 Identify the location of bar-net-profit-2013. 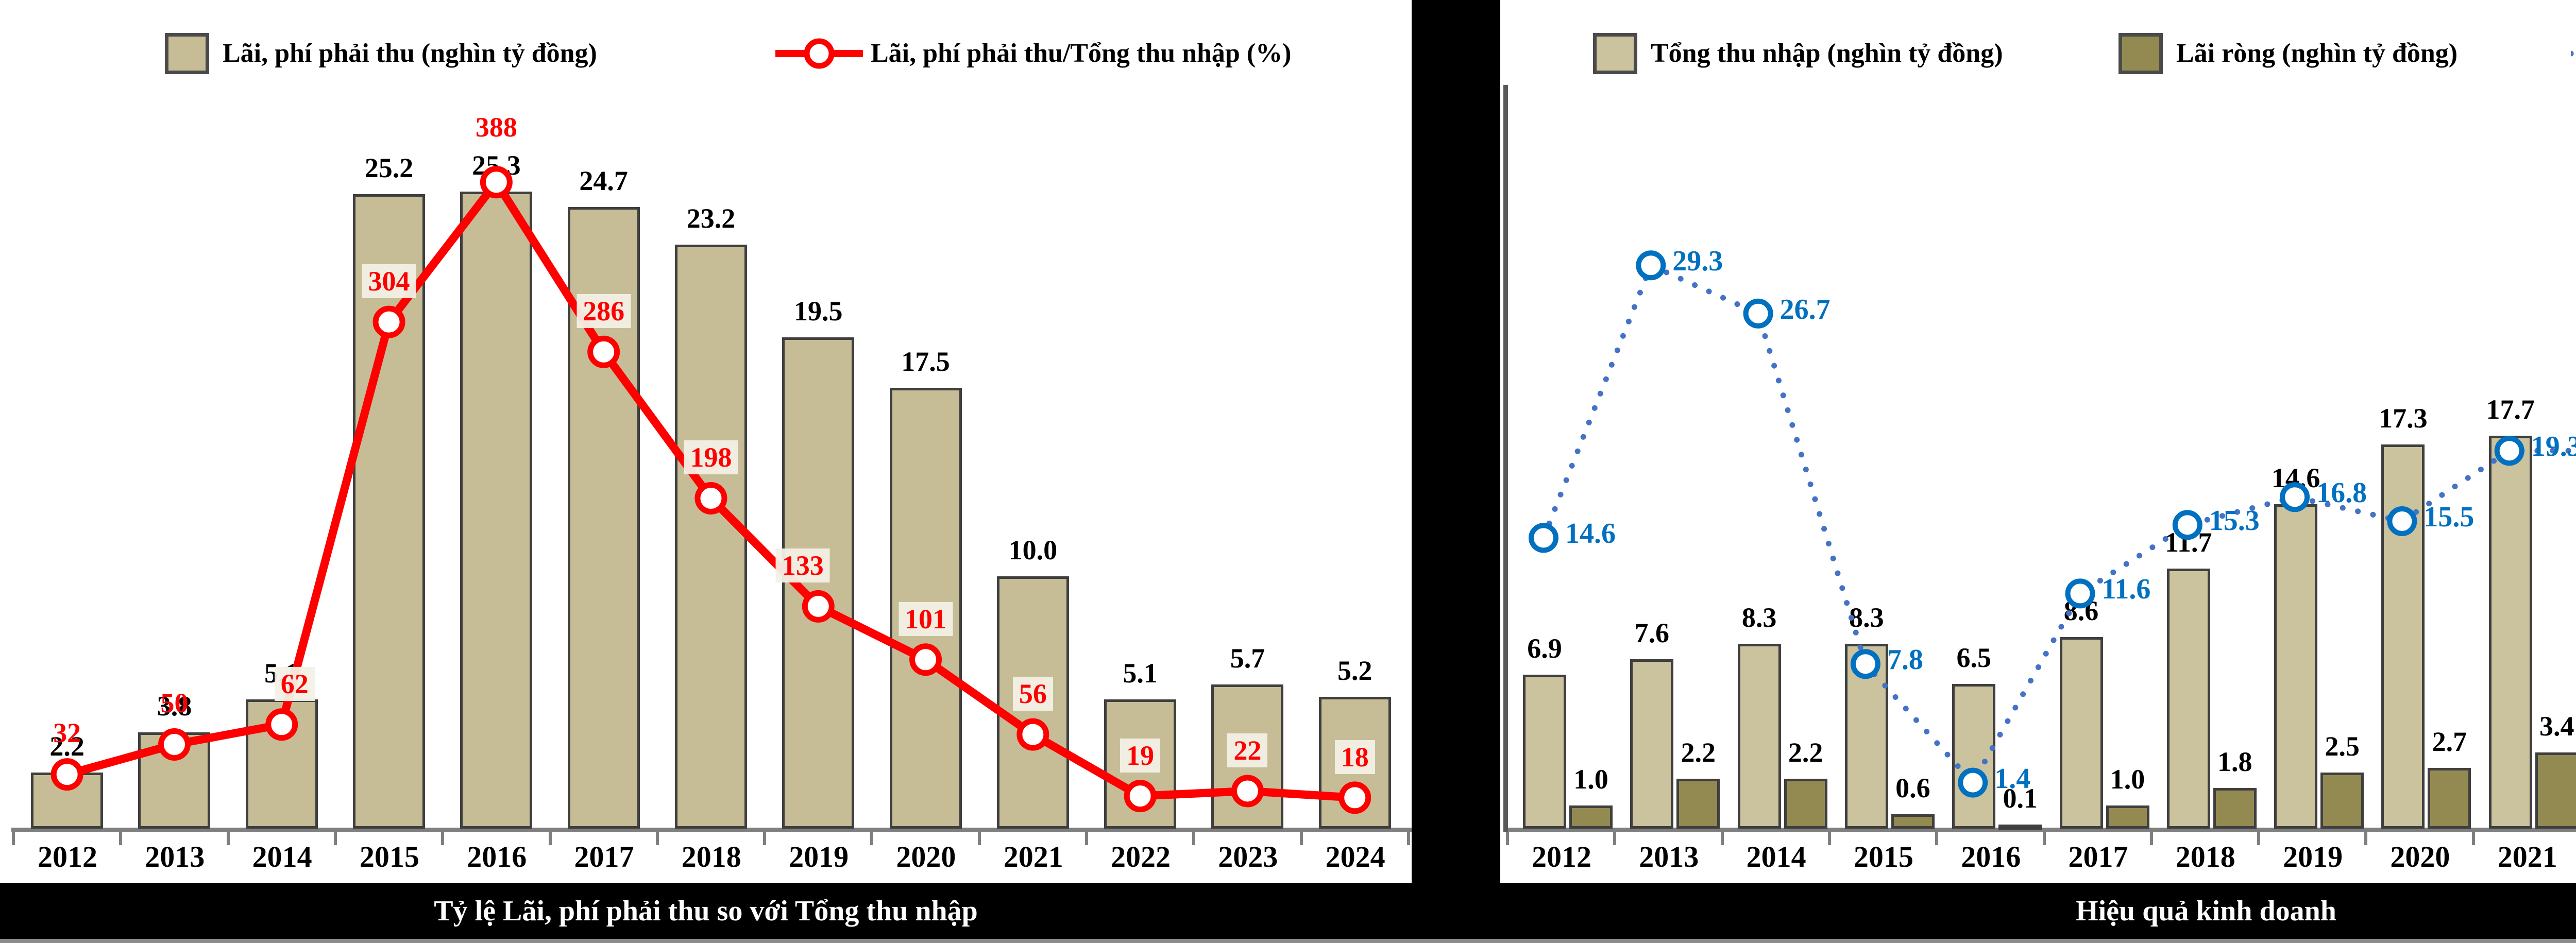
(1698, 804).